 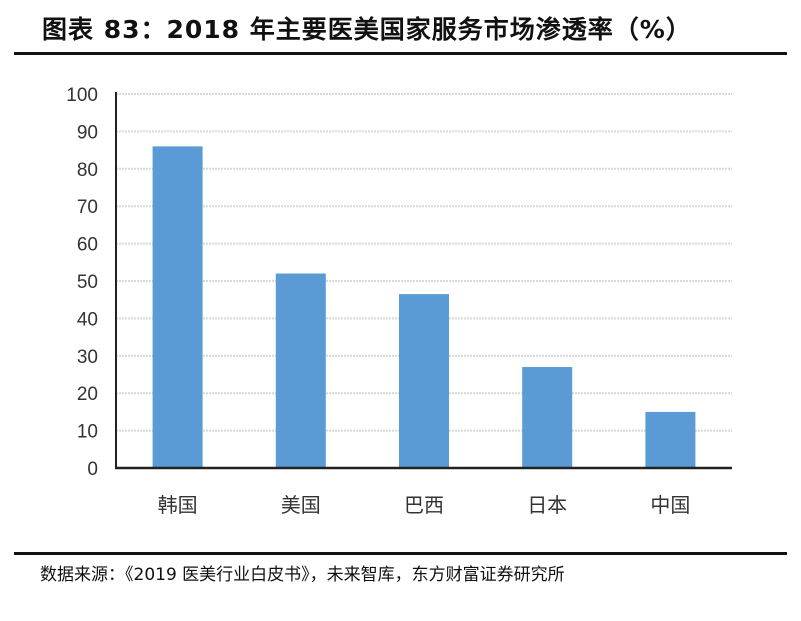 I want to click on x-category-label: 巴西, so click(x=424, y=505).